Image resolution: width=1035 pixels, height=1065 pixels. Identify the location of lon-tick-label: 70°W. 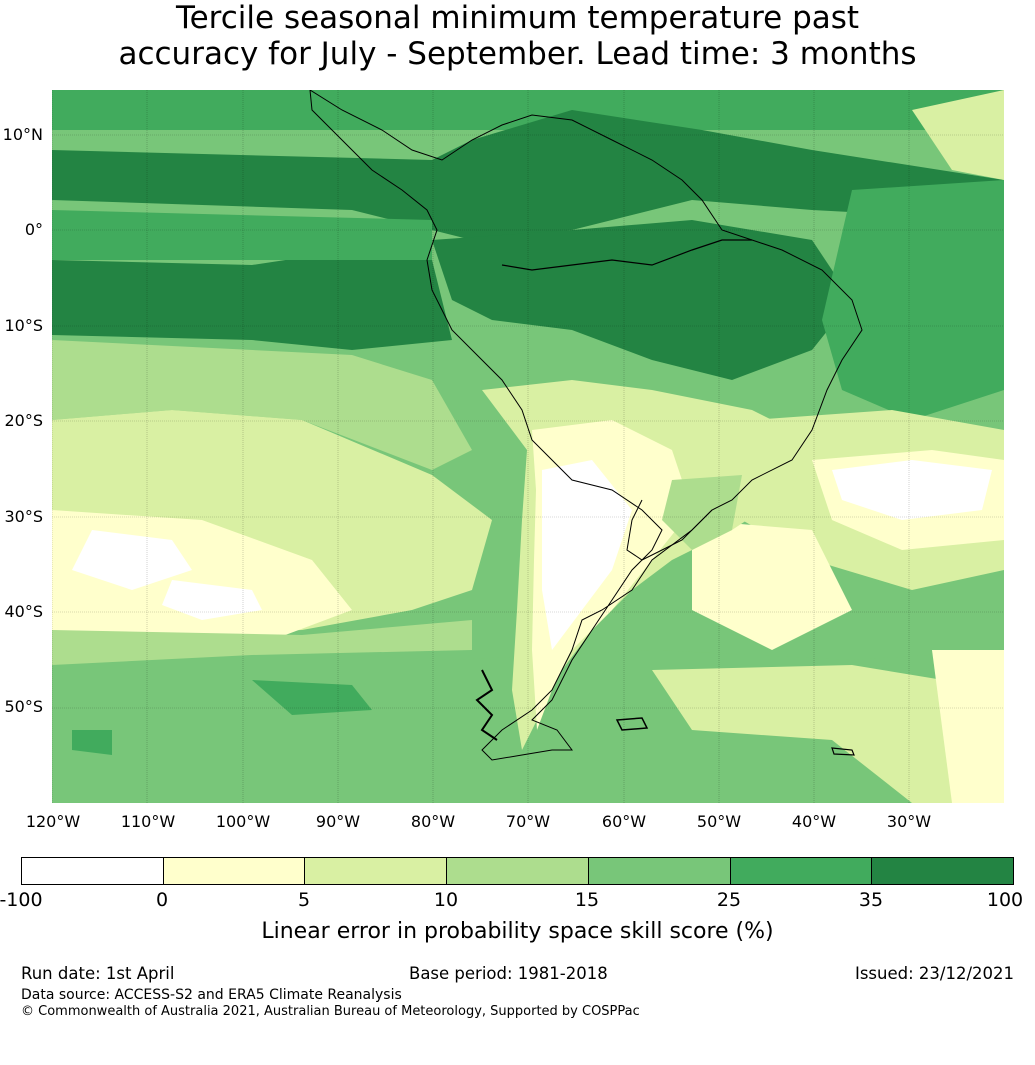
(528, 821).